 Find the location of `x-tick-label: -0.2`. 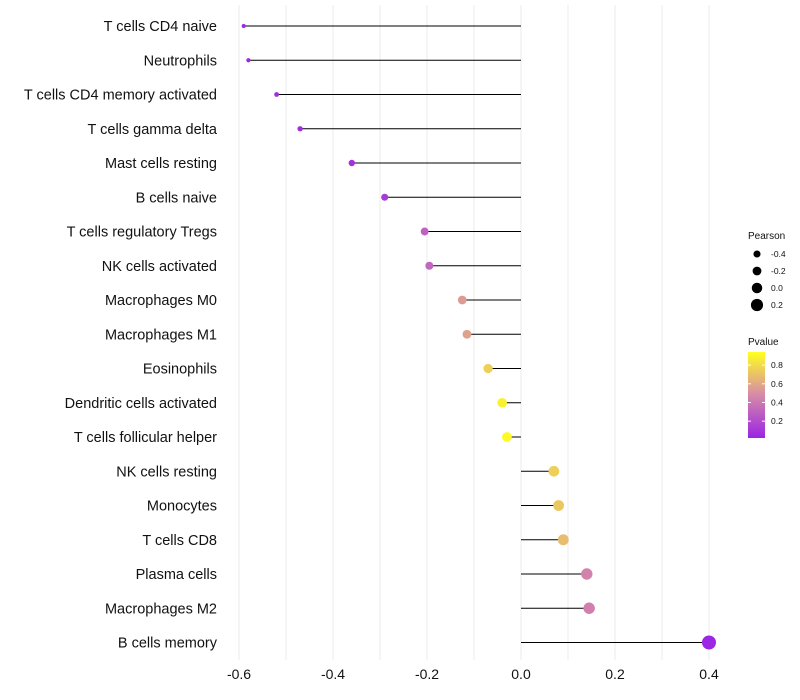

x-tick-label: -0.2 is located at coordinates (427, 674).